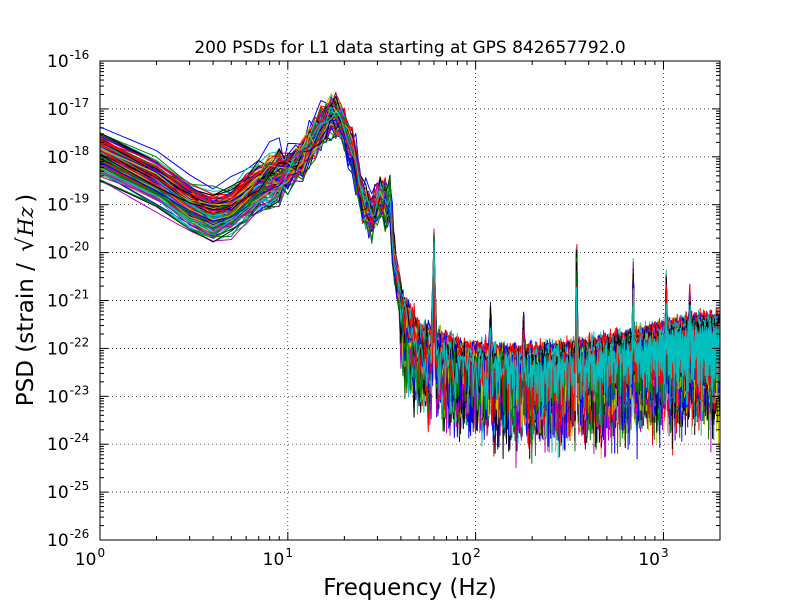  Describe the element at coordinates (26, 244) in the screenshot. I see `sqrt-sign: √` at that location.